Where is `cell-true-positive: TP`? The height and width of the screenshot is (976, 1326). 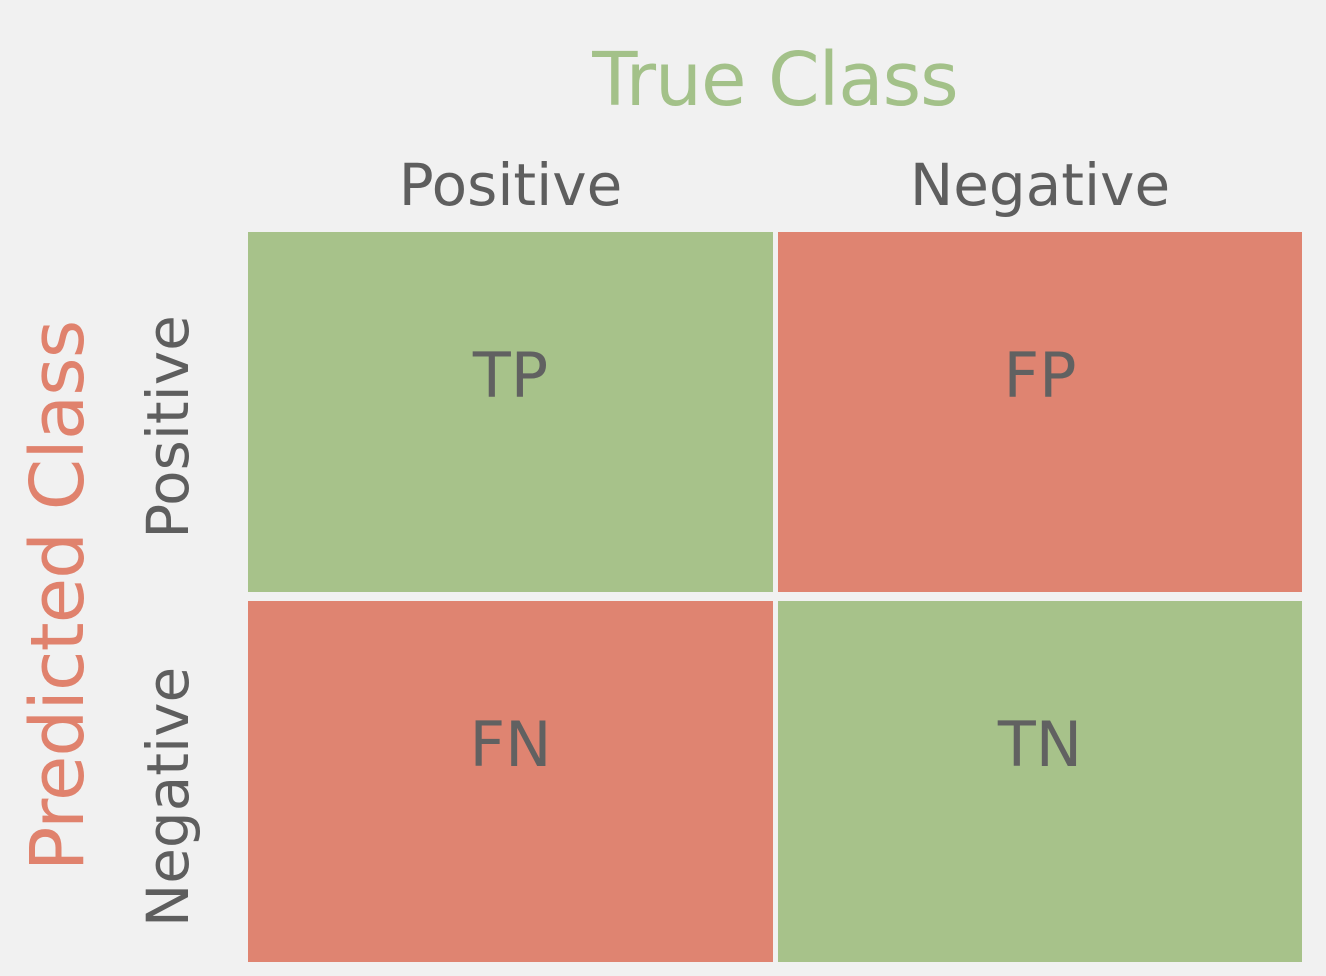 cell-true-positive: TP is located at coordinates (510, 412).